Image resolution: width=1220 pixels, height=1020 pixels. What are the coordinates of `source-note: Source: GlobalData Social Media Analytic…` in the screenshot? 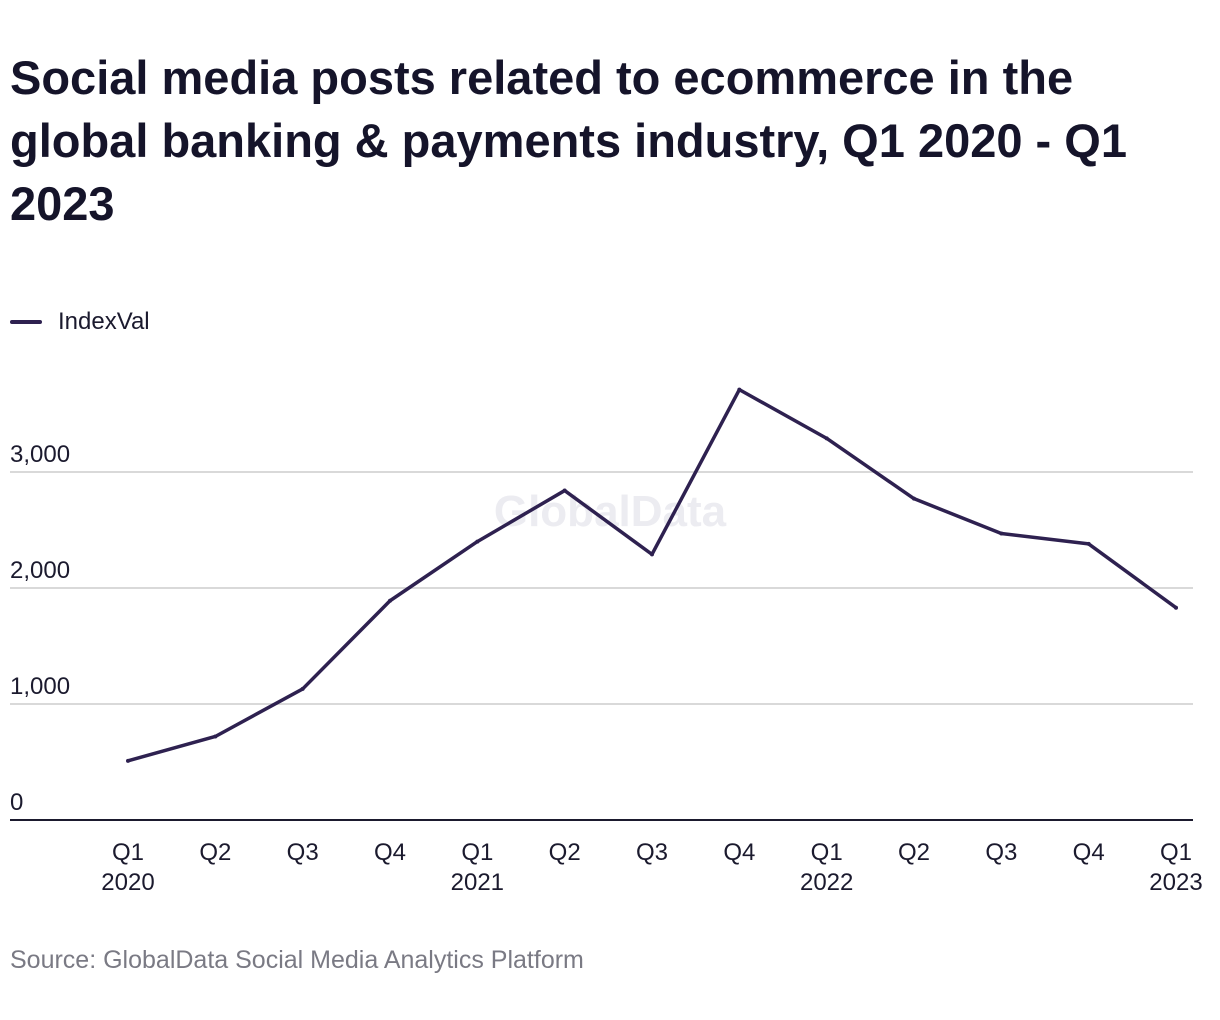 It's located at (297, 960).